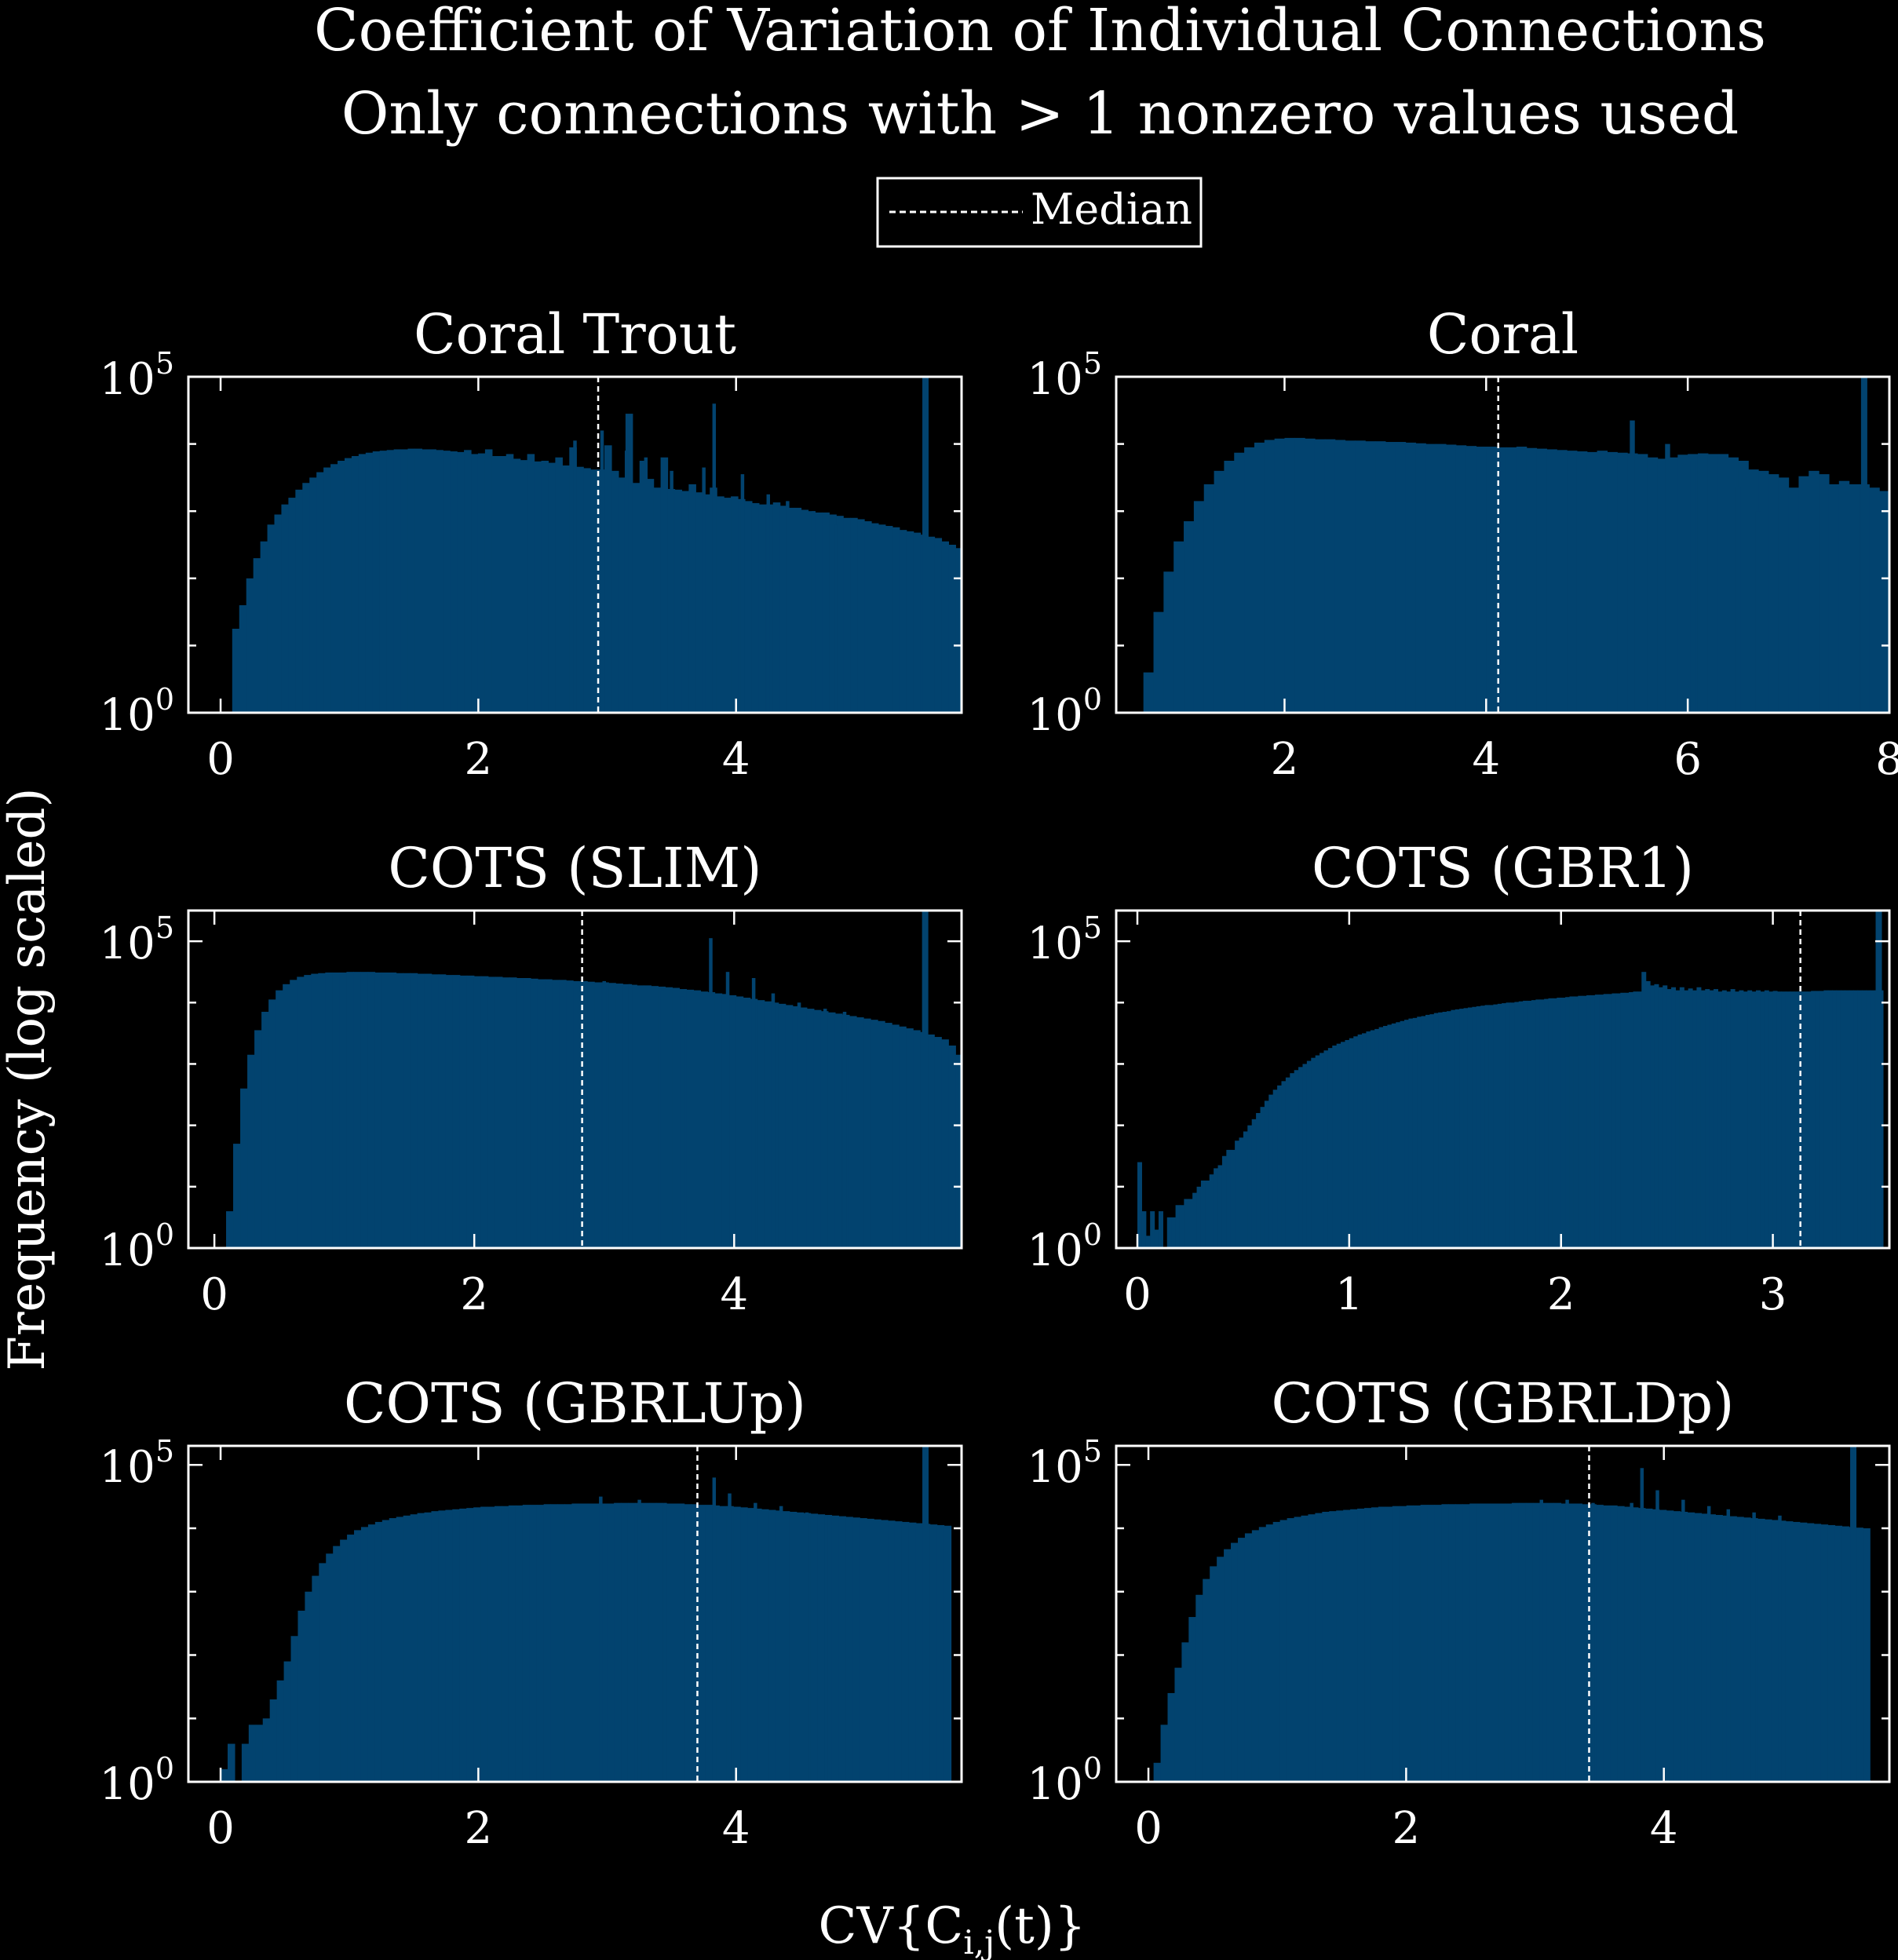  I want to click on x-tick-label: 0, so click(220, 759).